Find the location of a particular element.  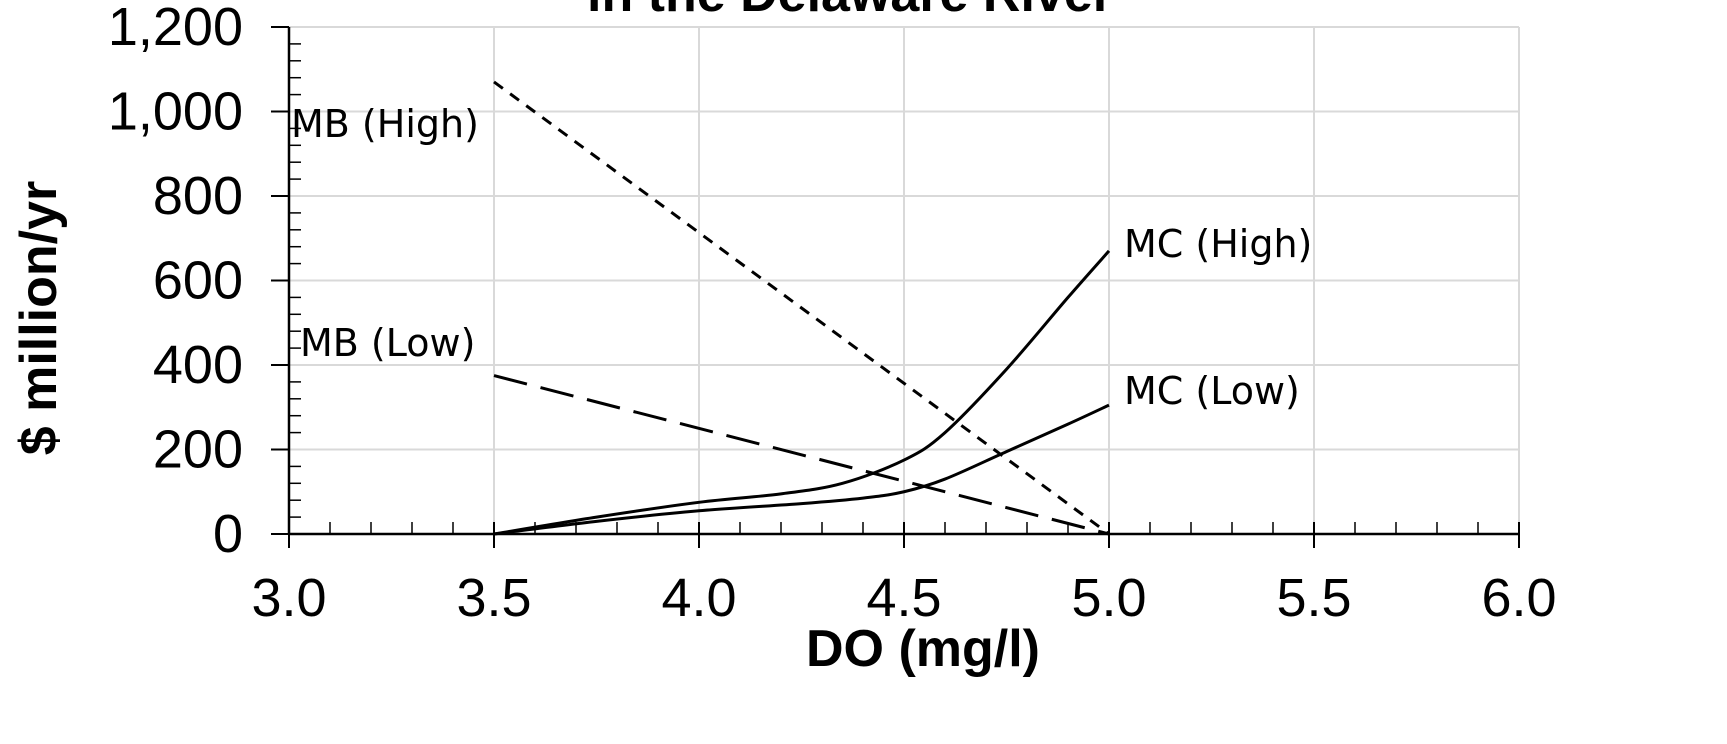

series-line-mb-low is located at coordinates (801, 455).